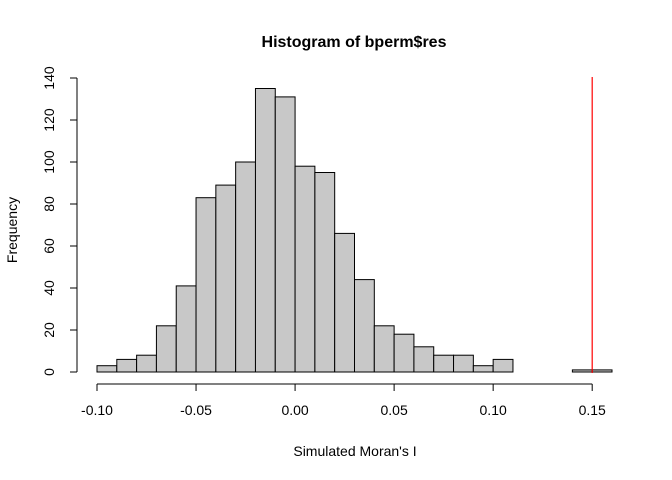 This screenshot has width=672, height=480. Describe the element at coordinates (49, 330) in the screenshot. I see `y-tick-label: 20` at that location.